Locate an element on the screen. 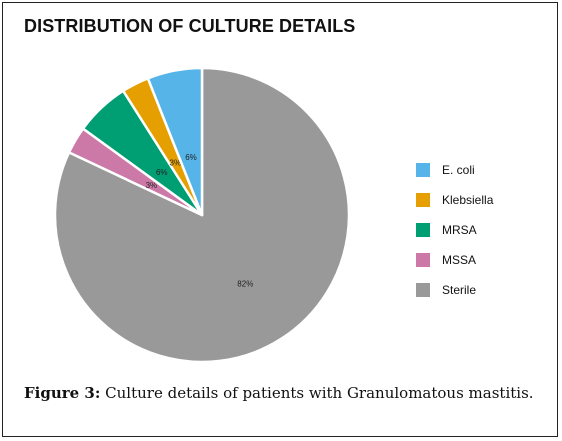 The height and width of the screenshot is (441, 562). legend-item-sterile: Sterile is located at coordinates (454, 290).